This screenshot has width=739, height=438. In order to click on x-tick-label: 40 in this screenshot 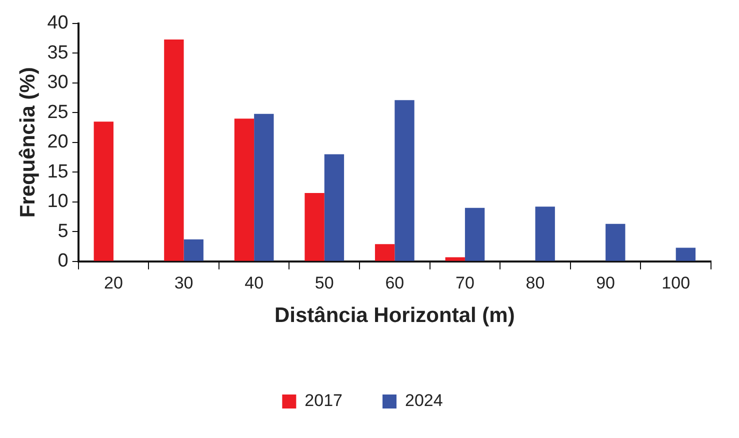, I will do `click(254, 282)`.